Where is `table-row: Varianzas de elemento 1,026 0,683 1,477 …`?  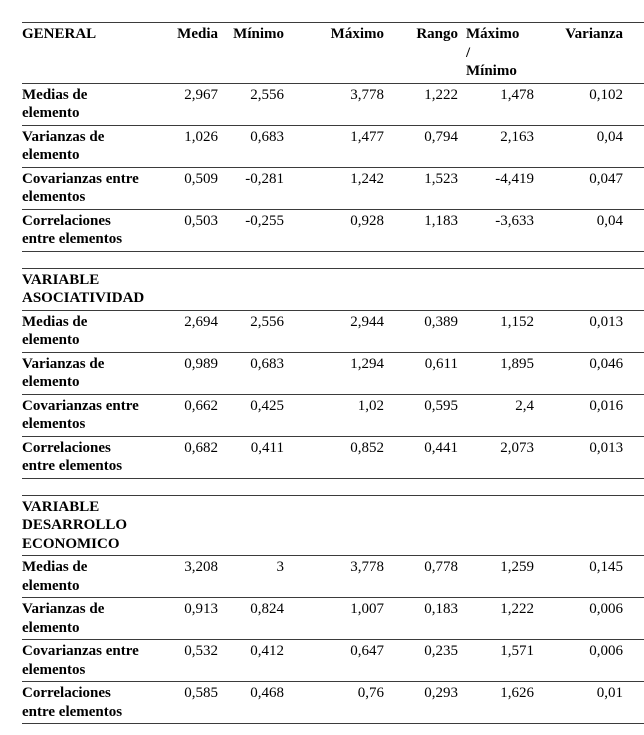 table-row: Varianzas de elemento 1,026 0,683 1,477 … is located at coordinates (333, 146).